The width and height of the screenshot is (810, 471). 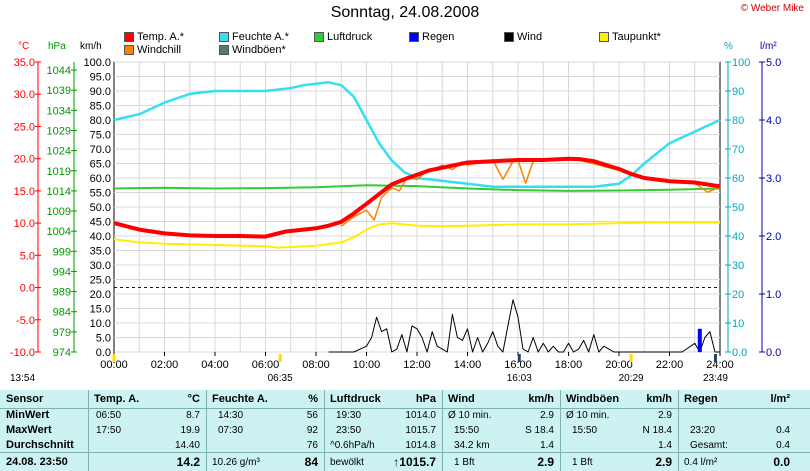 I want to click on wind-tick-label: 90.0, so click(x=100, y=92).